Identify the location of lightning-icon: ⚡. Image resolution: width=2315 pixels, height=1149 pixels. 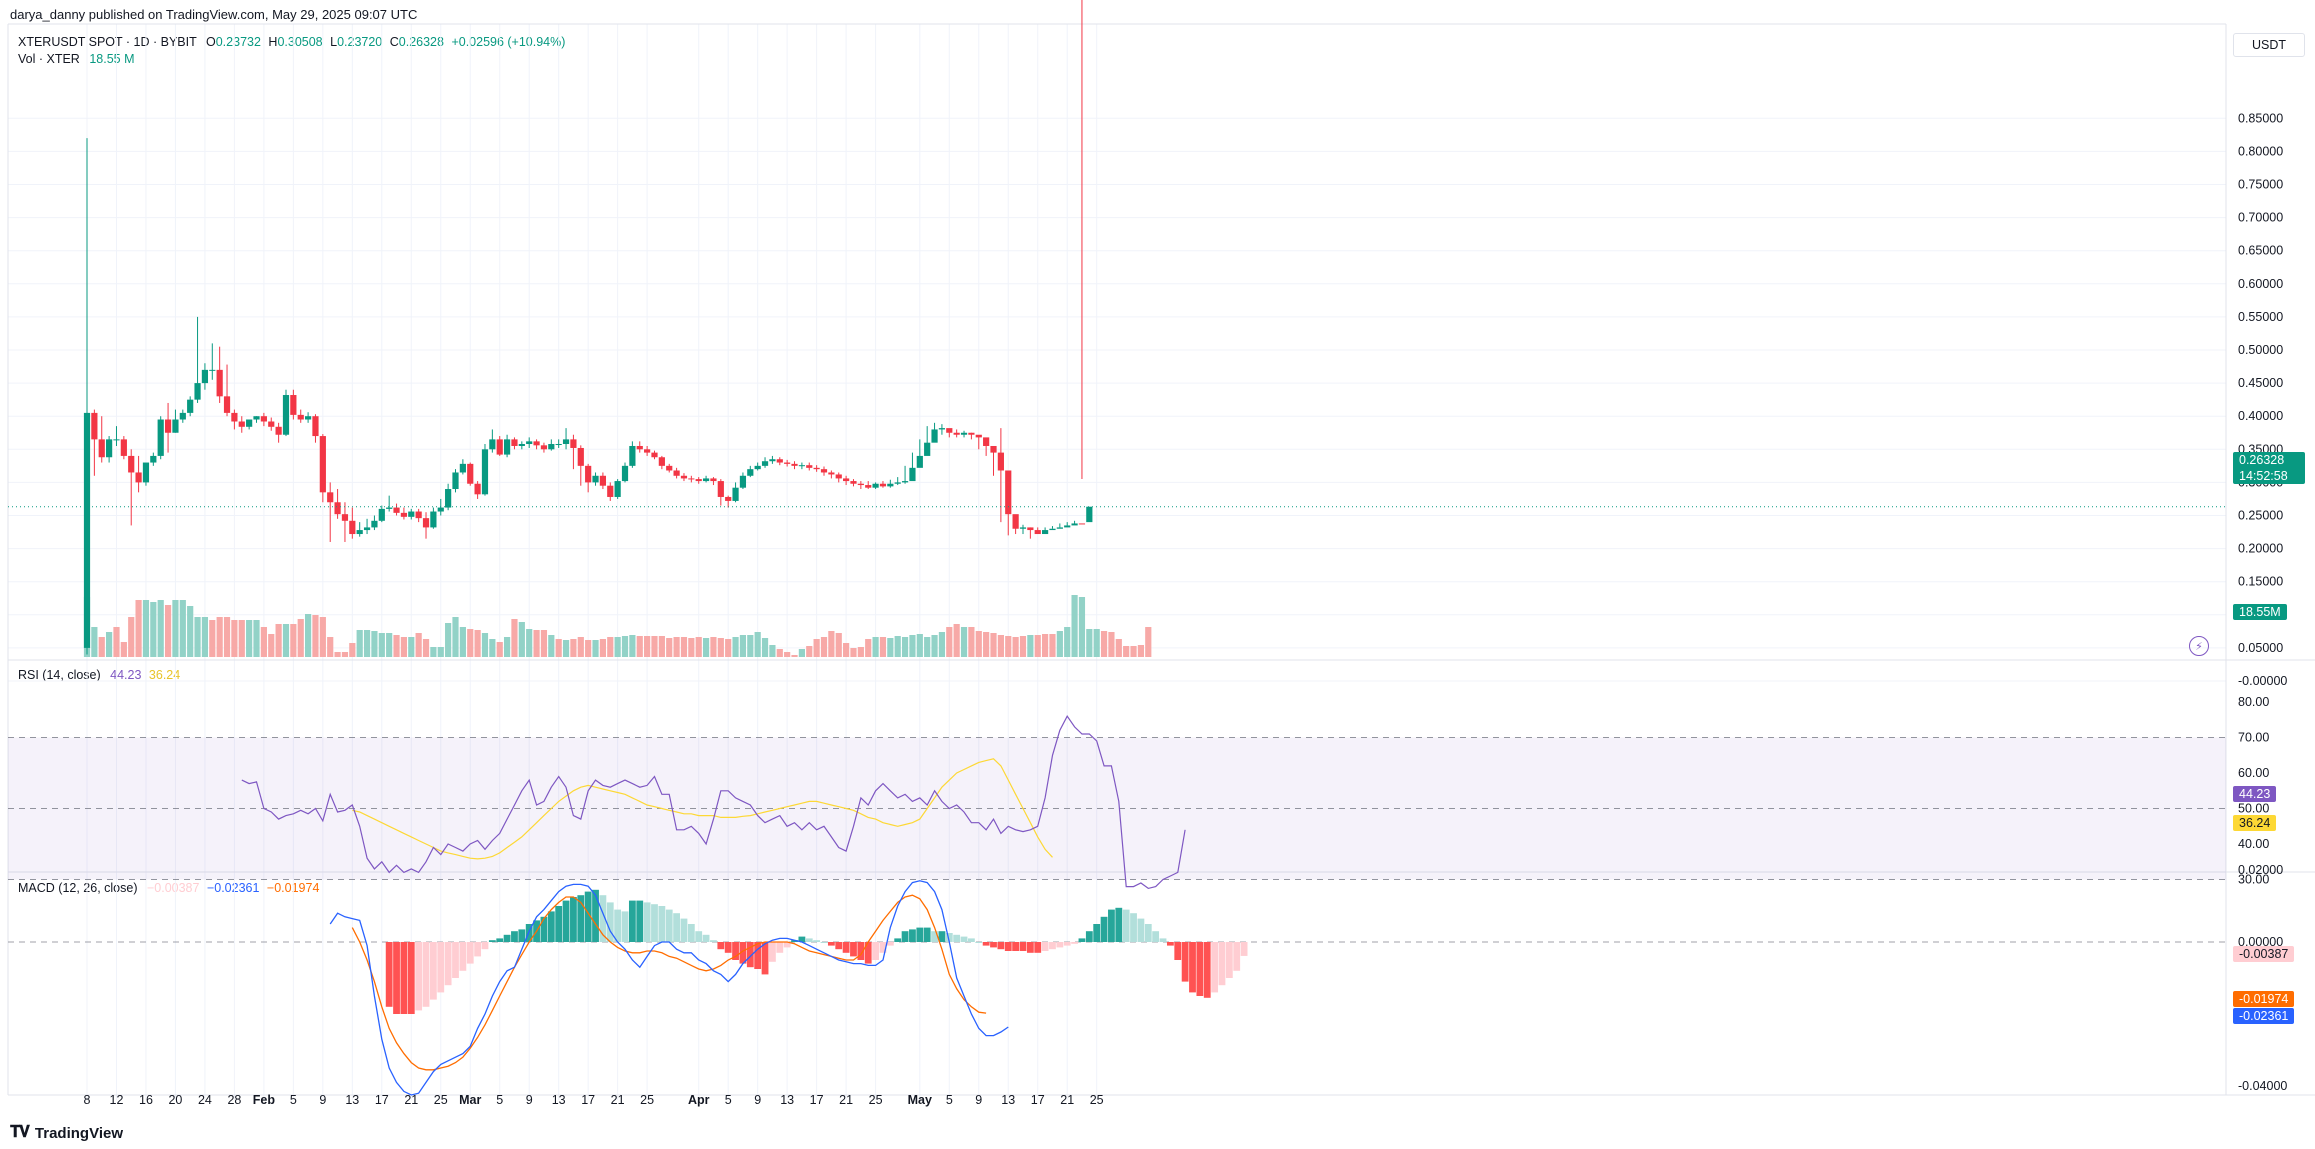
(2199, 646).